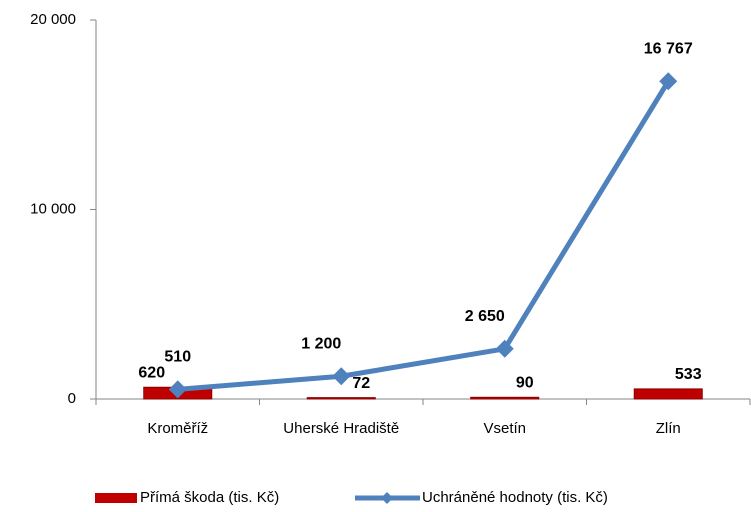  I want to click on x-tick-label: Zlín, so click(668, 428).